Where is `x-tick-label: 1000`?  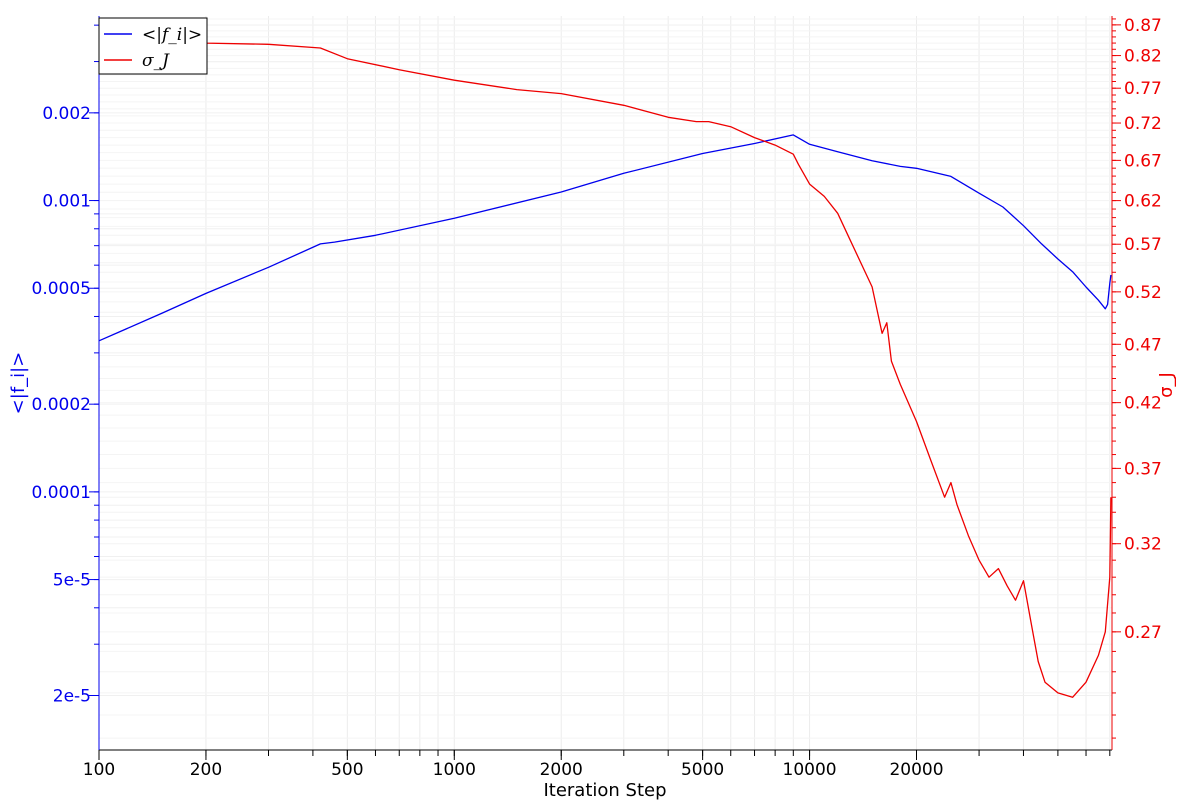
x-tick-label: 1000 is located at coordinates (454, 770).